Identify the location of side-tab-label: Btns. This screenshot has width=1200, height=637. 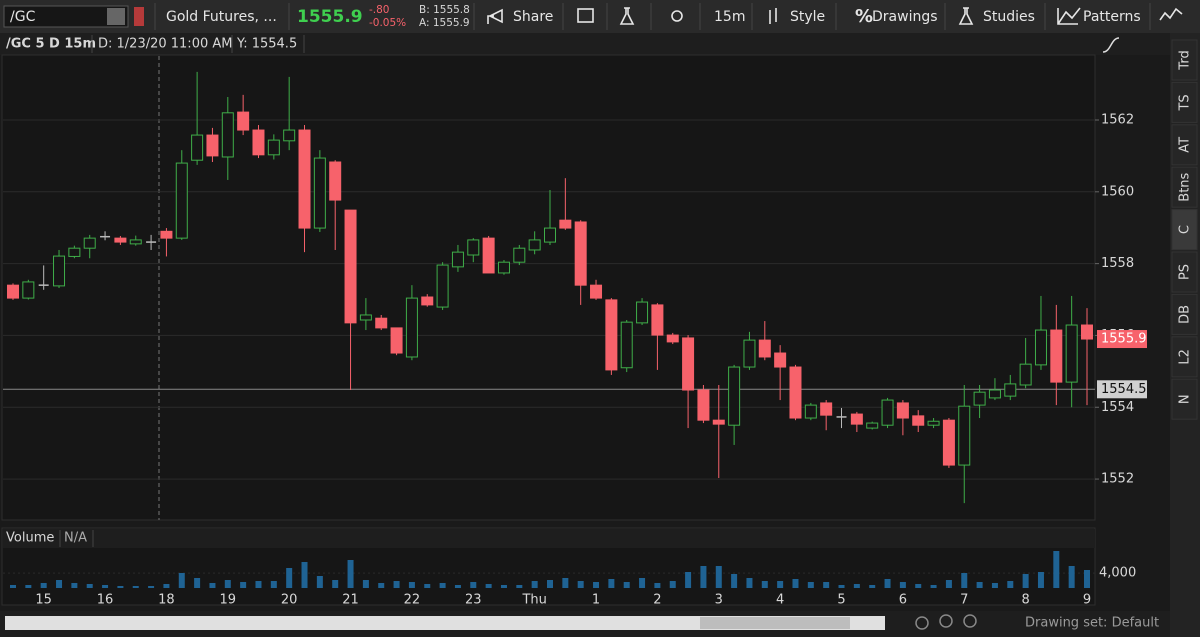
(1185, 186).